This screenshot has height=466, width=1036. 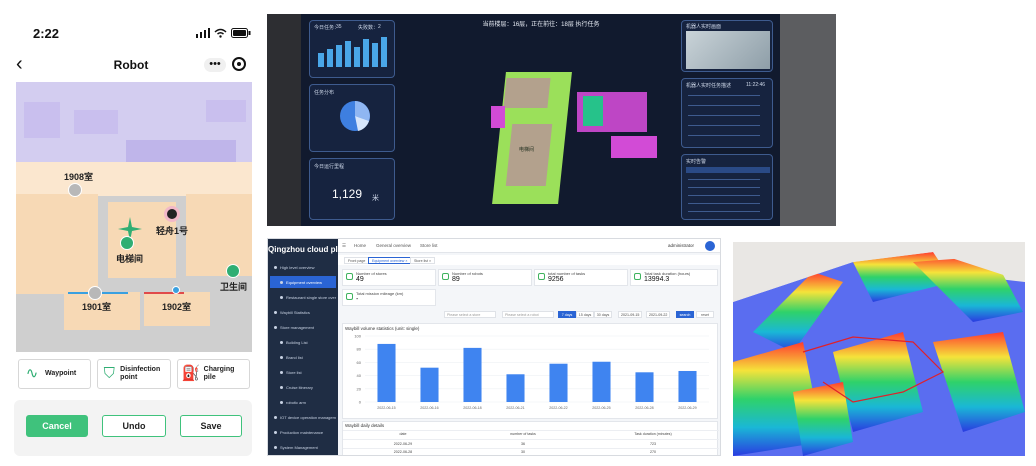 I want to click on tab-equipment-overview: Equipment overview ×, so click(x=390, y=260).